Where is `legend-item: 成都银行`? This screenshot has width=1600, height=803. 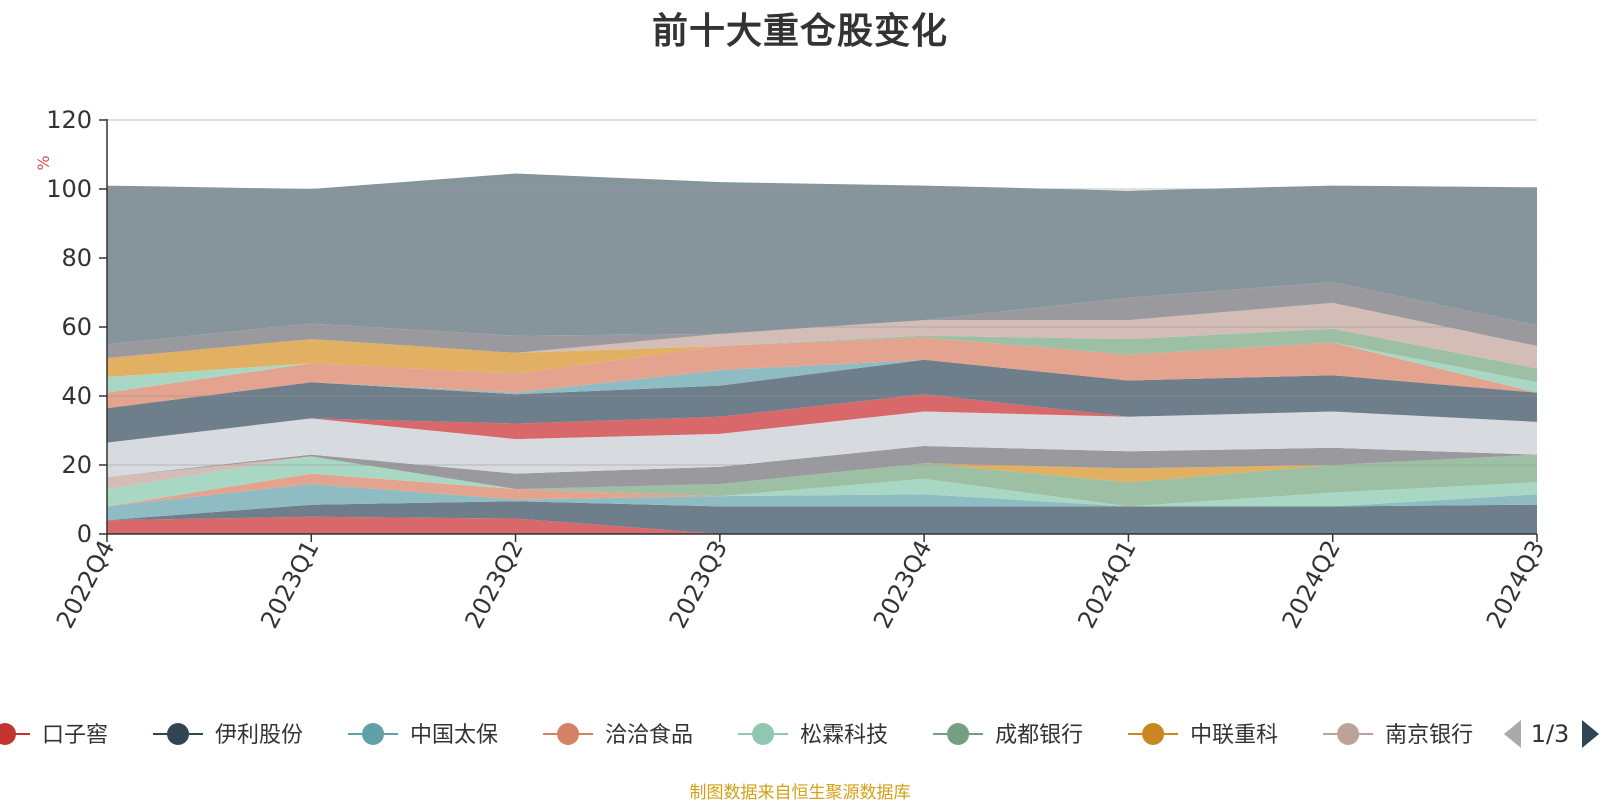 legend-item: 成都银行 is located at coordinates (1008, 735).